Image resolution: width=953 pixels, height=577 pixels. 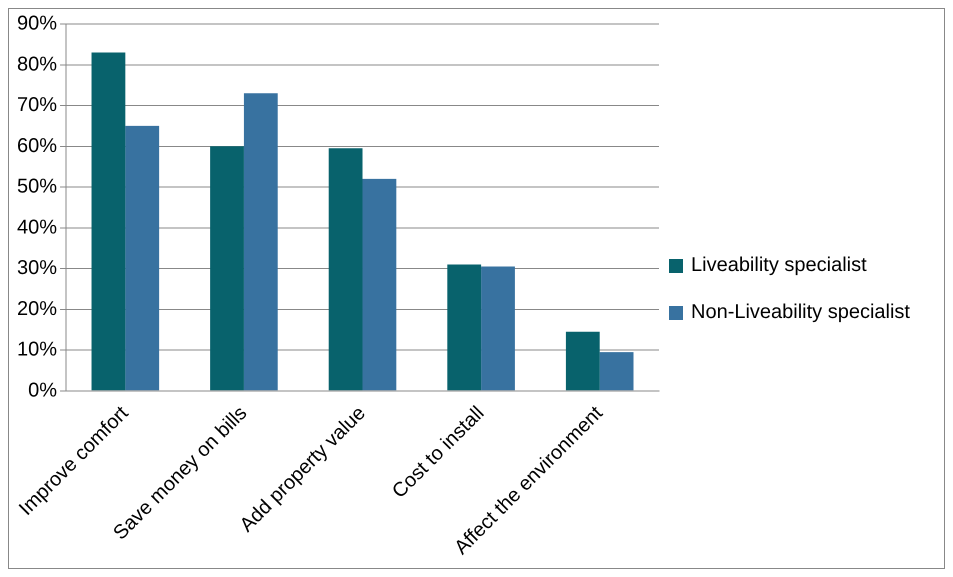 What do you see at coordinates (37, 105) in the screenshot?
I see `y-tick-label: 70%` at bounding box center [37, 105].